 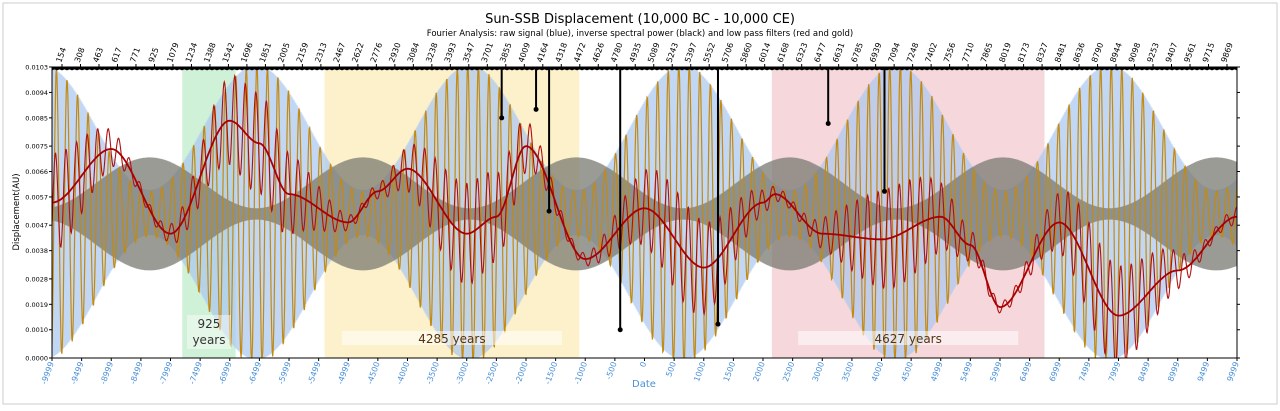 I want to click on y-tick-label: 0.0038, so click(x=36, y=251).